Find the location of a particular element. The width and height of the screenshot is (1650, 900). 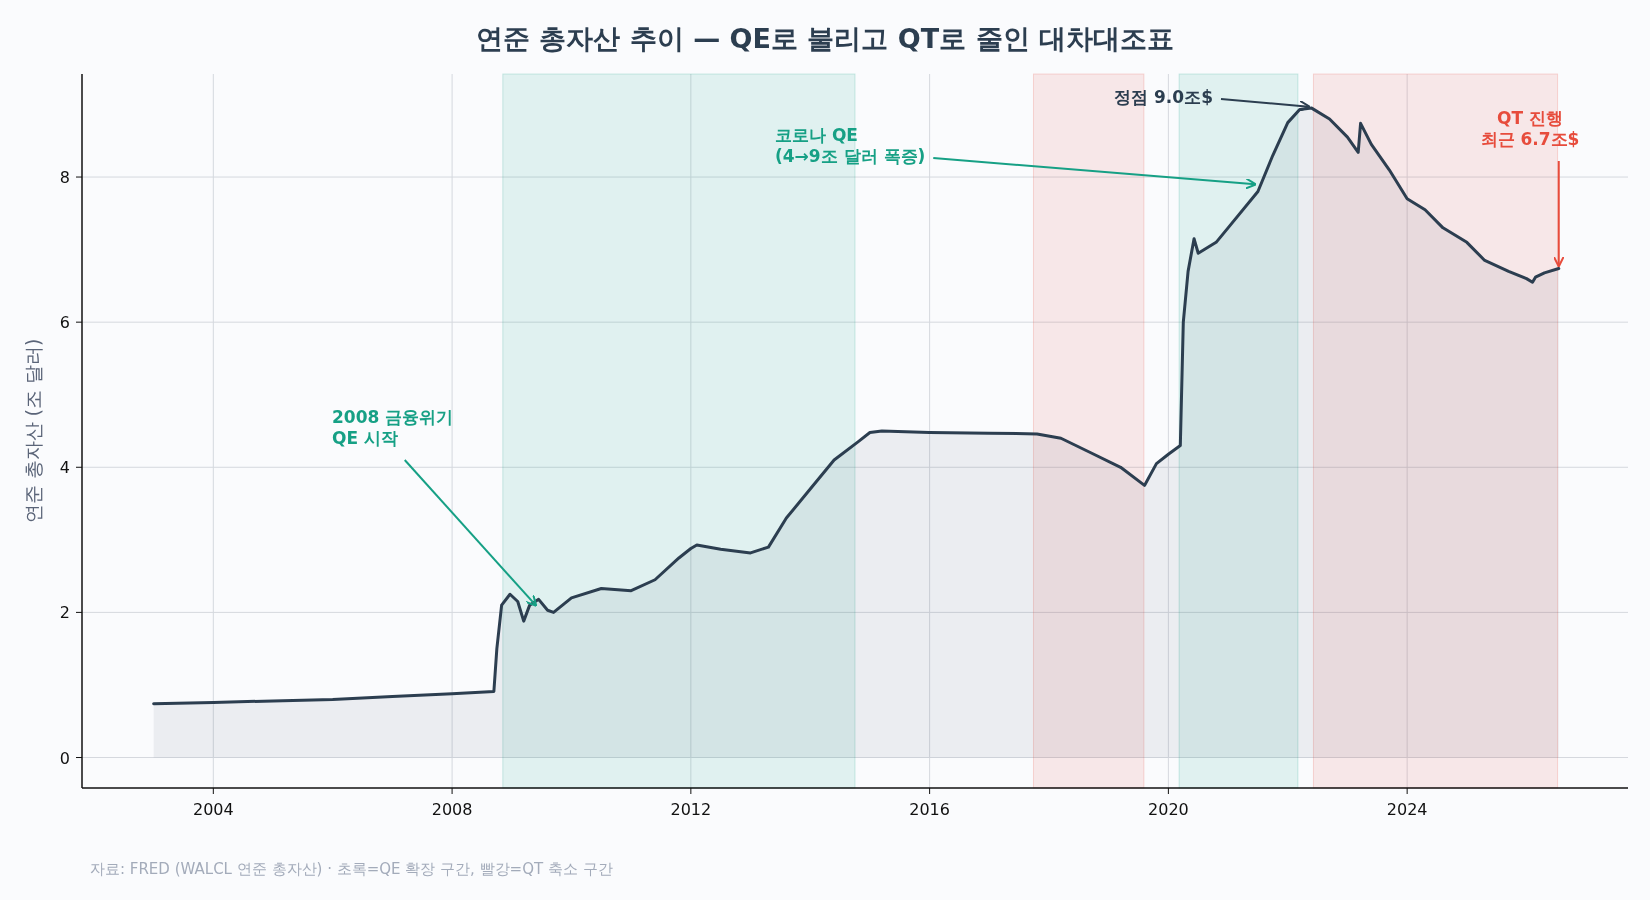

annotation: 2008 금융위기 QE 시작 is located at coordinates (393, 427).